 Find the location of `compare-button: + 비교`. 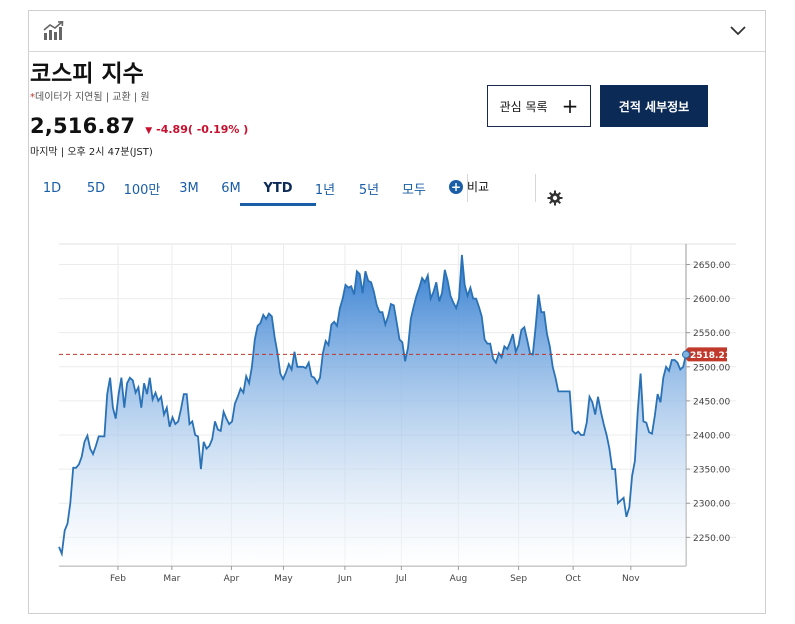

compare-button: + 비교 is located at coordinates (469, 186).